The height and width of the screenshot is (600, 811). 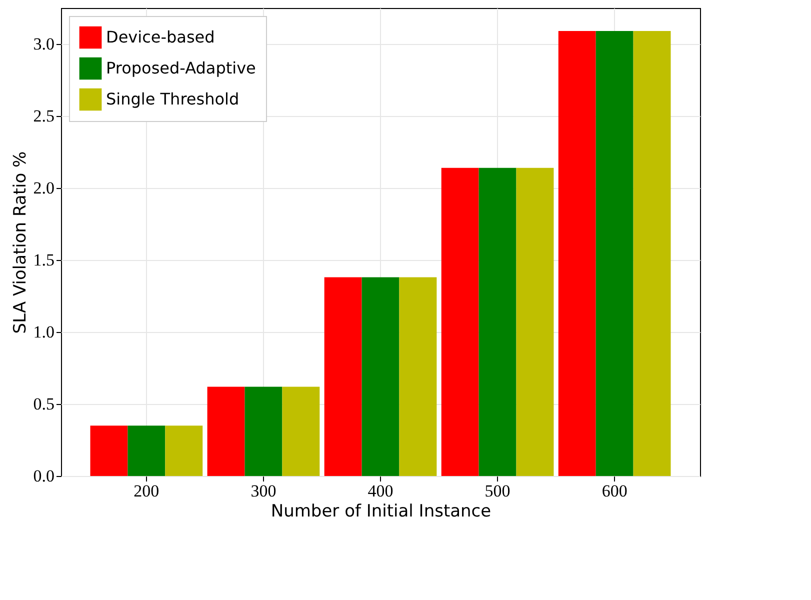 I want to click on x-tick-label: 300, so click(x=263, y=491).